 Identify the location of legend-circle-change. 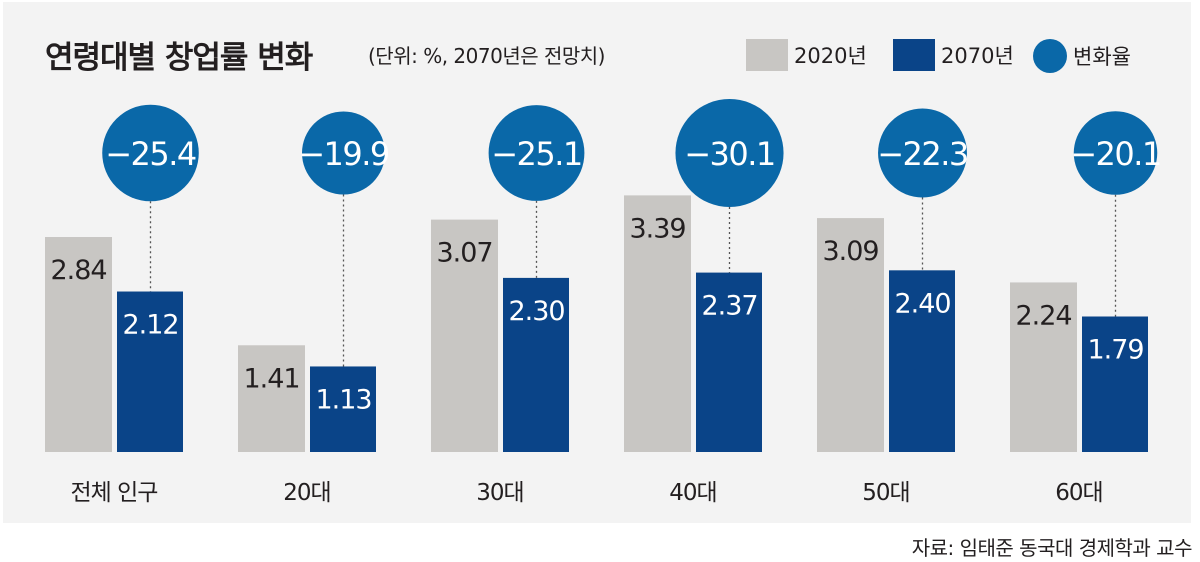
(1050, 56).